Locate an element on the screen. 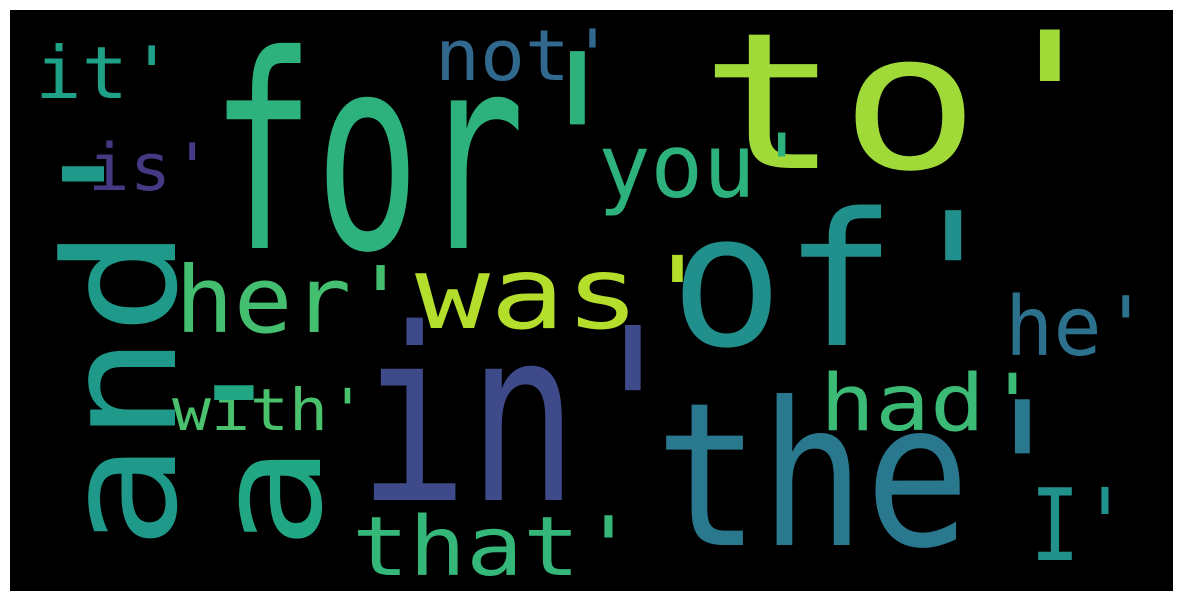  word-was: was' is located at coordinates (565, 293).